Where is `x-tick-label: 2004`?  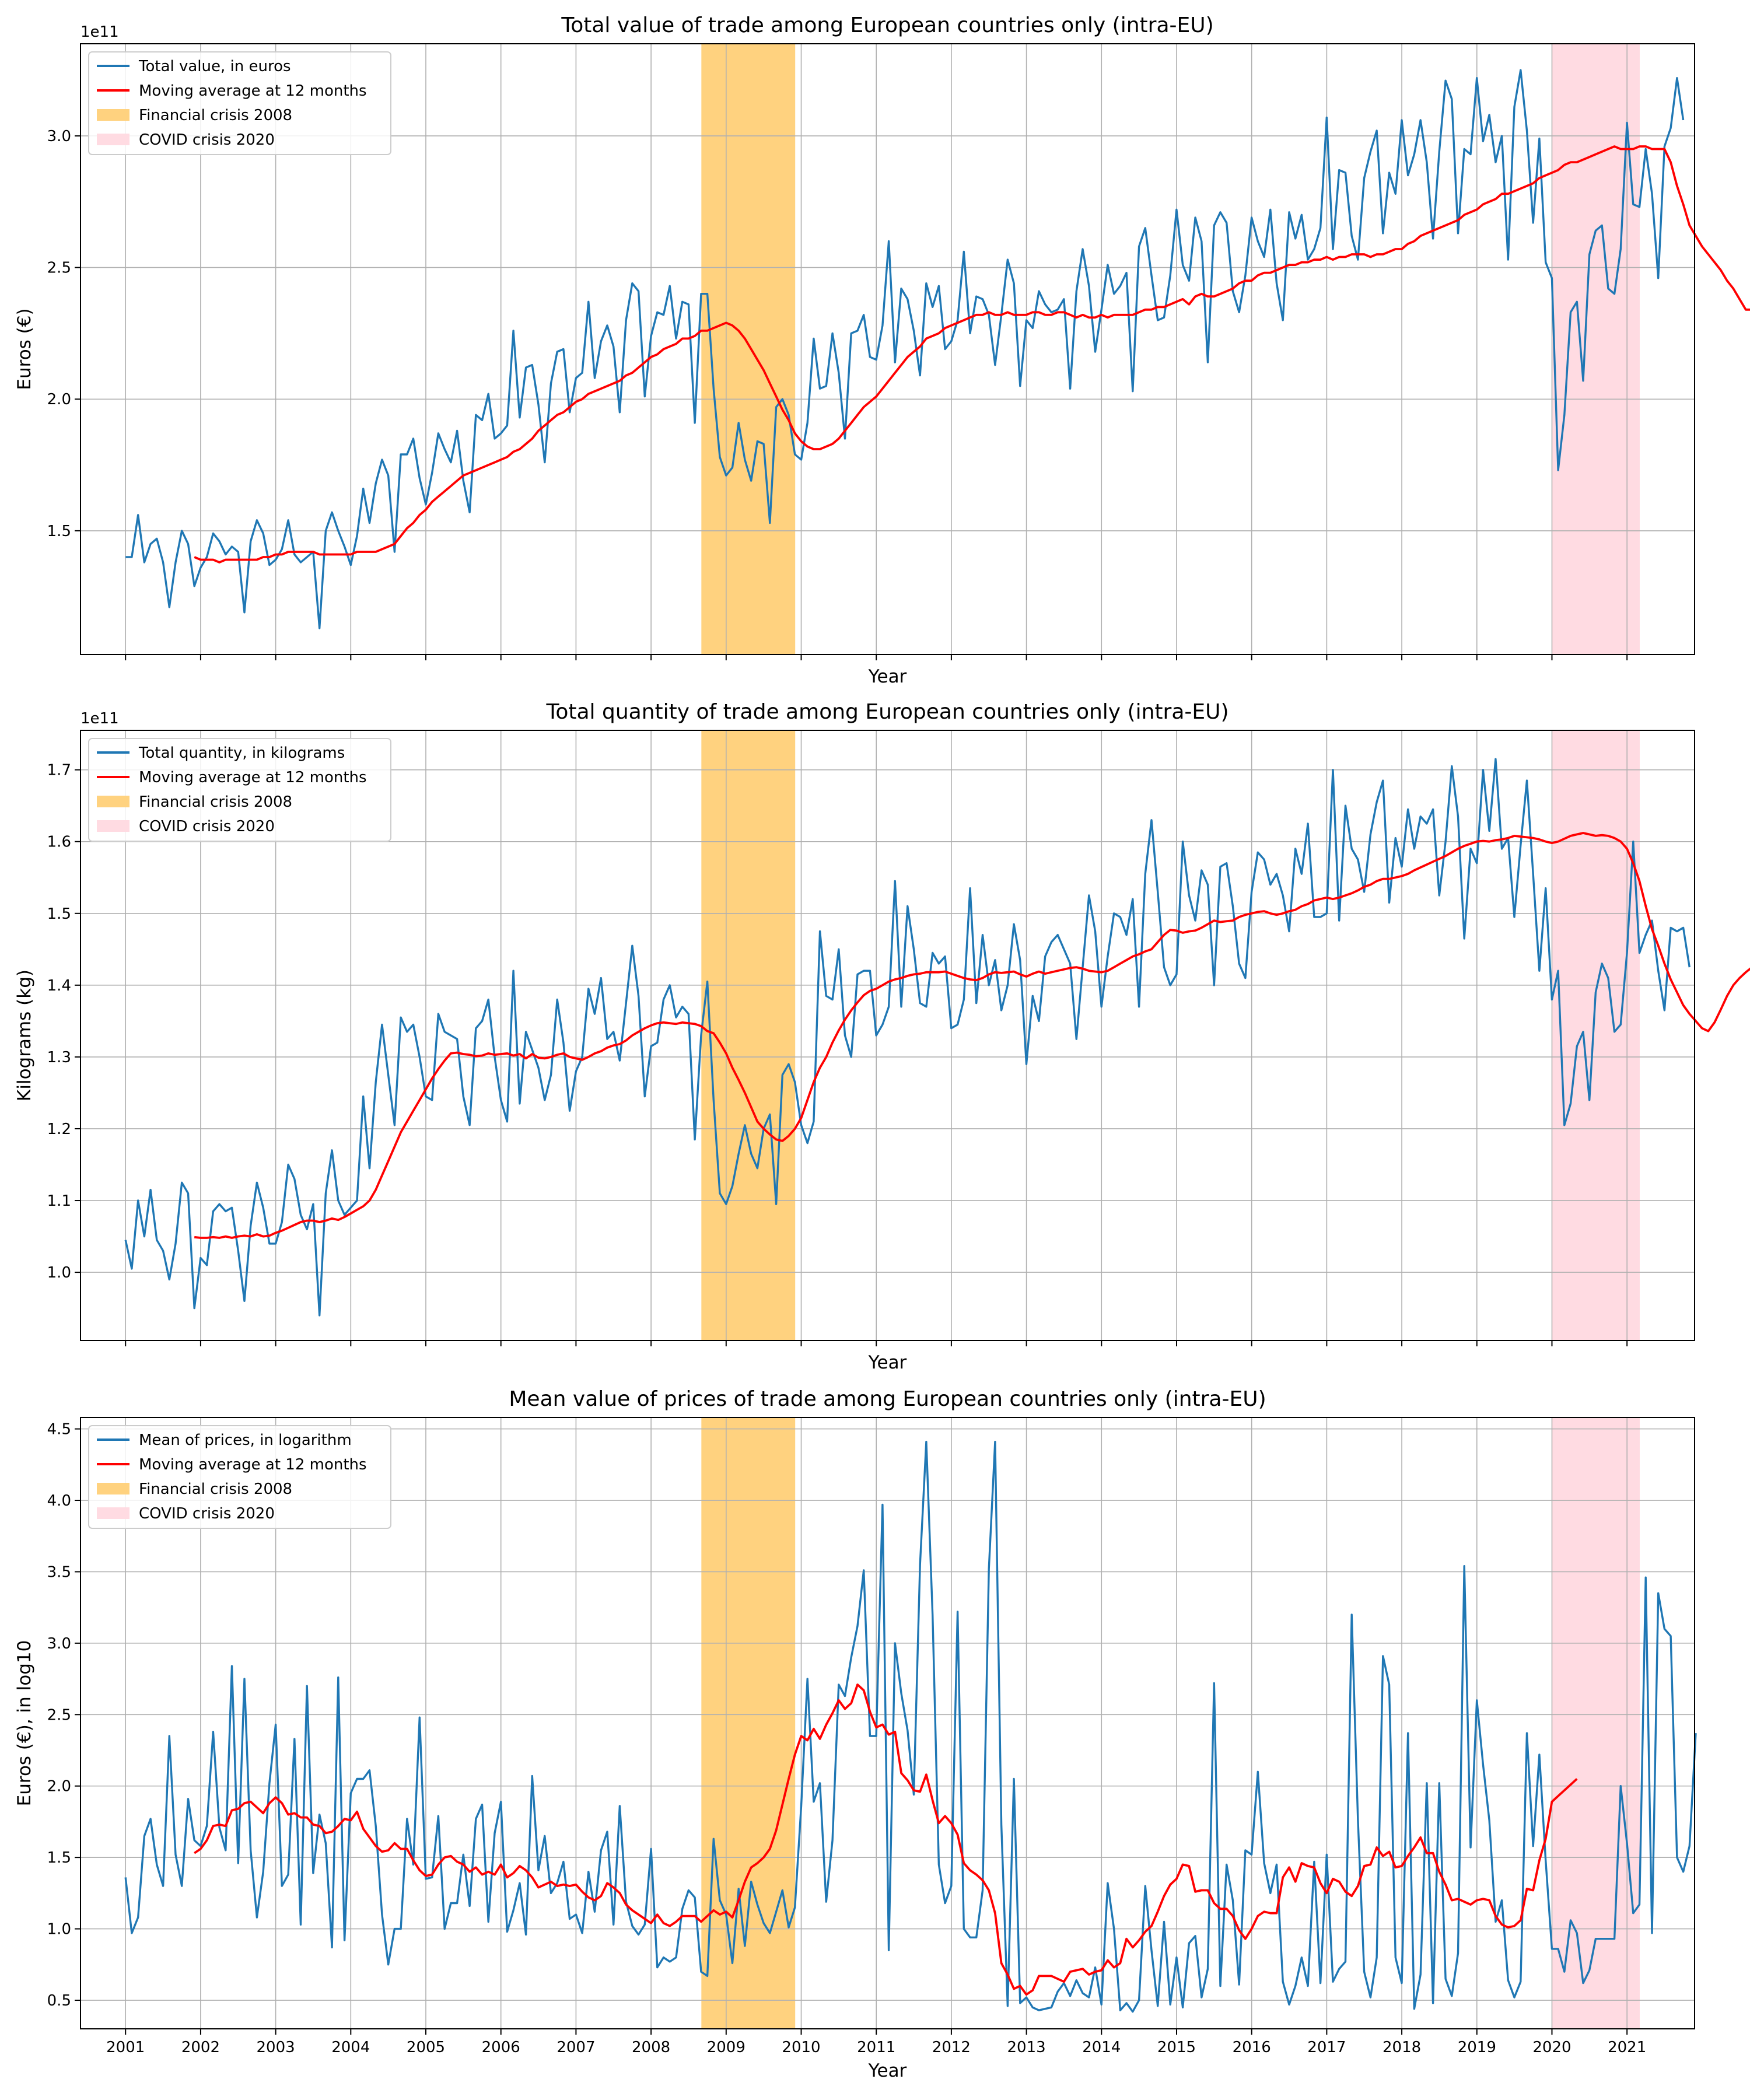 x-tick-label: 2004 is located at coordinates (350, 2048).